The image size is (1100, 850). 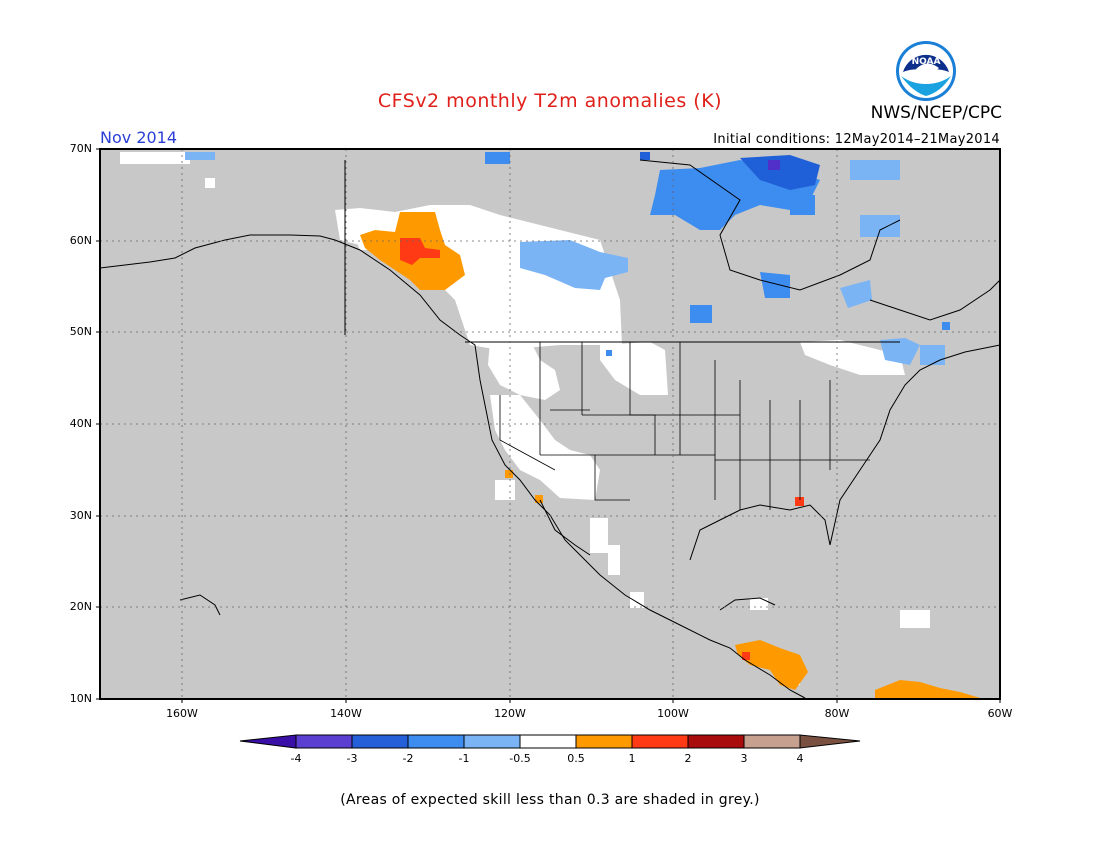 What do you see at coordinates (408, 758) in the screenshot?
I see `colorbar-label: -2` at bounding box center [408, 758].